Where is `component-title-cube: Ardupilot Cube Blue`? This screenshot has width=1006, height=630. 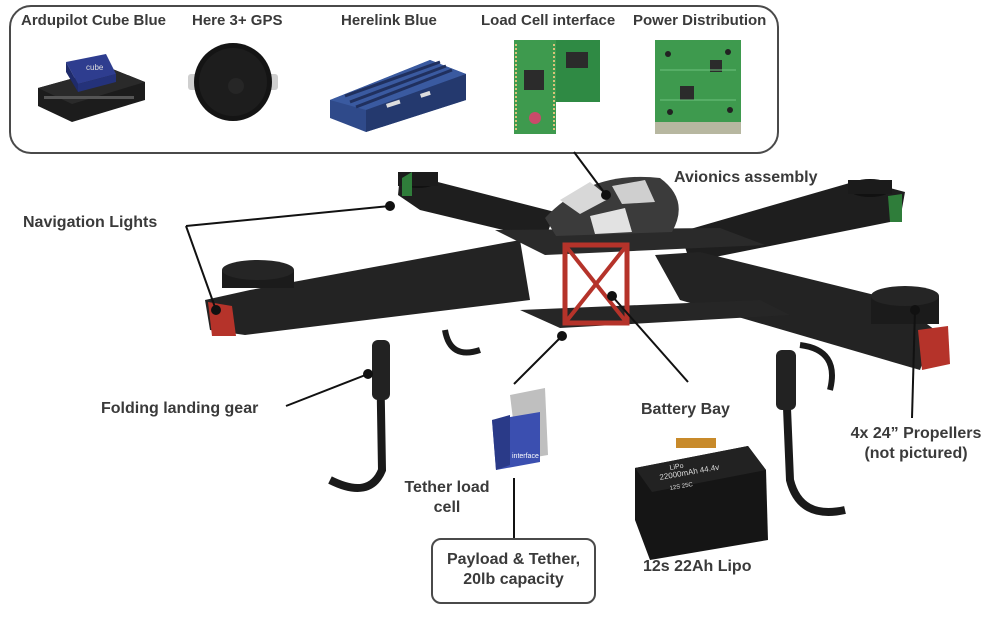 component-title-cube: Ardupilot Cube Blue is located at coordinates (93, 20).